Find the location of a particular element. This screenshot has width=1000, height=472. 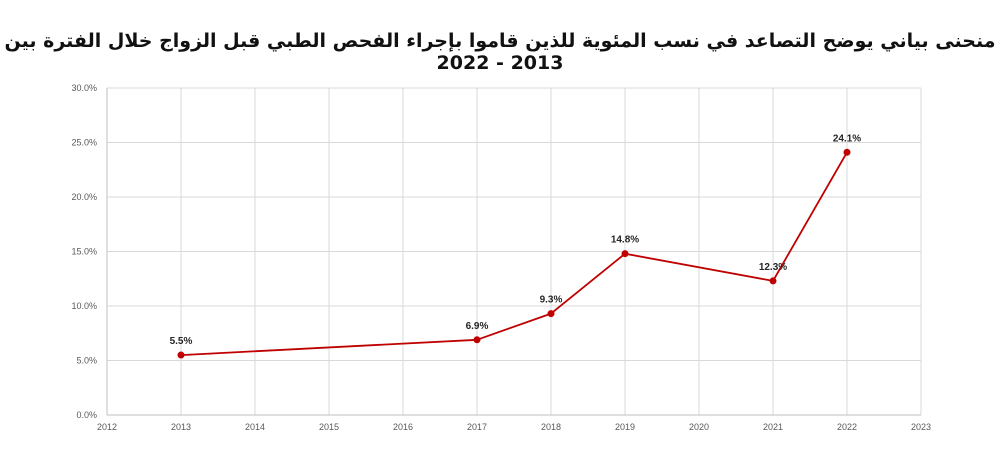

y-tick-label: 20.0% is located at coordinates (84, 197).